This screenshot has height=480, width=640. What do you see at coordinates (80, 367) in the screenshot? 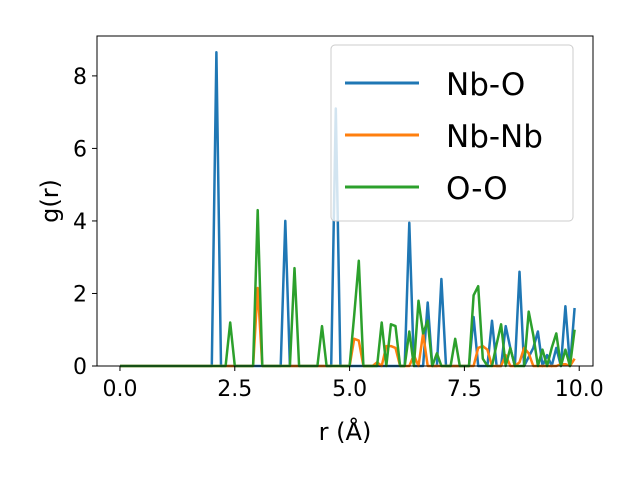
I see `y-tick-label: 0` at bounding box center [80, 367].